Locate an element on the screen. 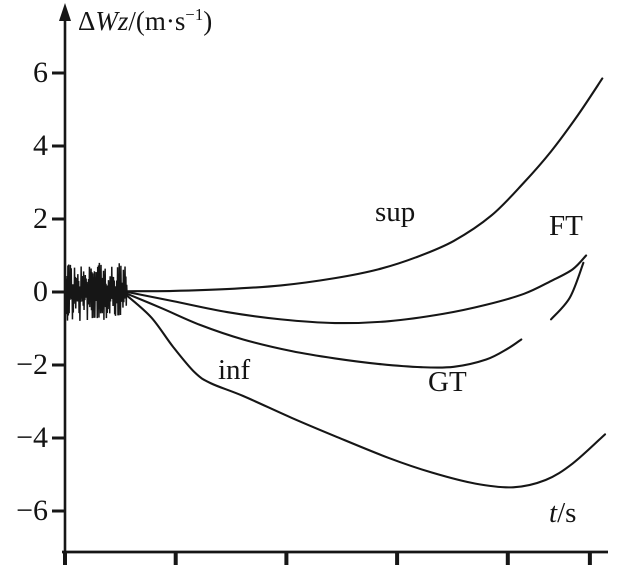 This screenshot has height=585, width=618. curve-label-gt: GT is located at coordinates (447, 382).